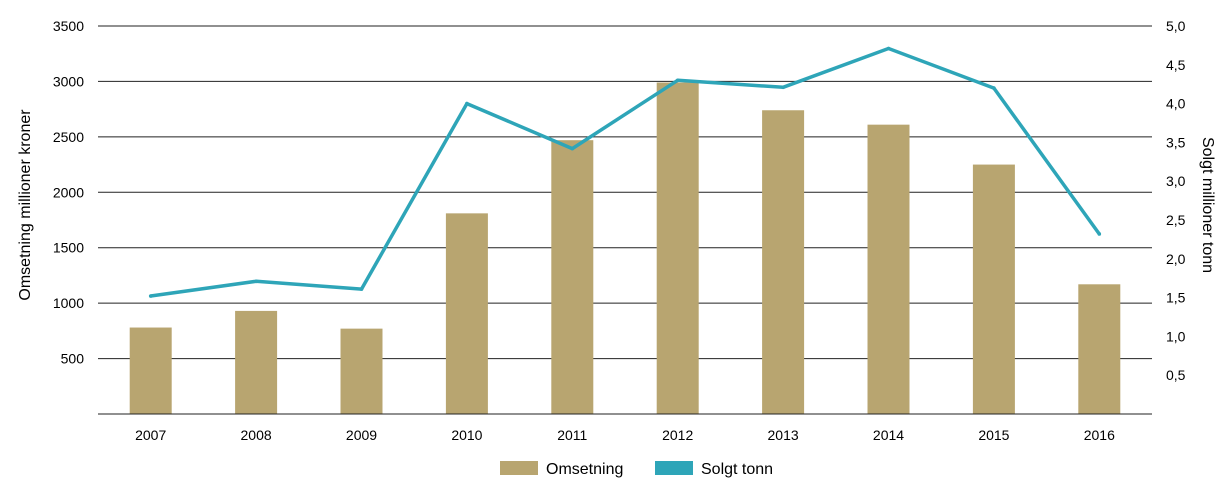  I want to click on bar-2013, so click(783, 262).